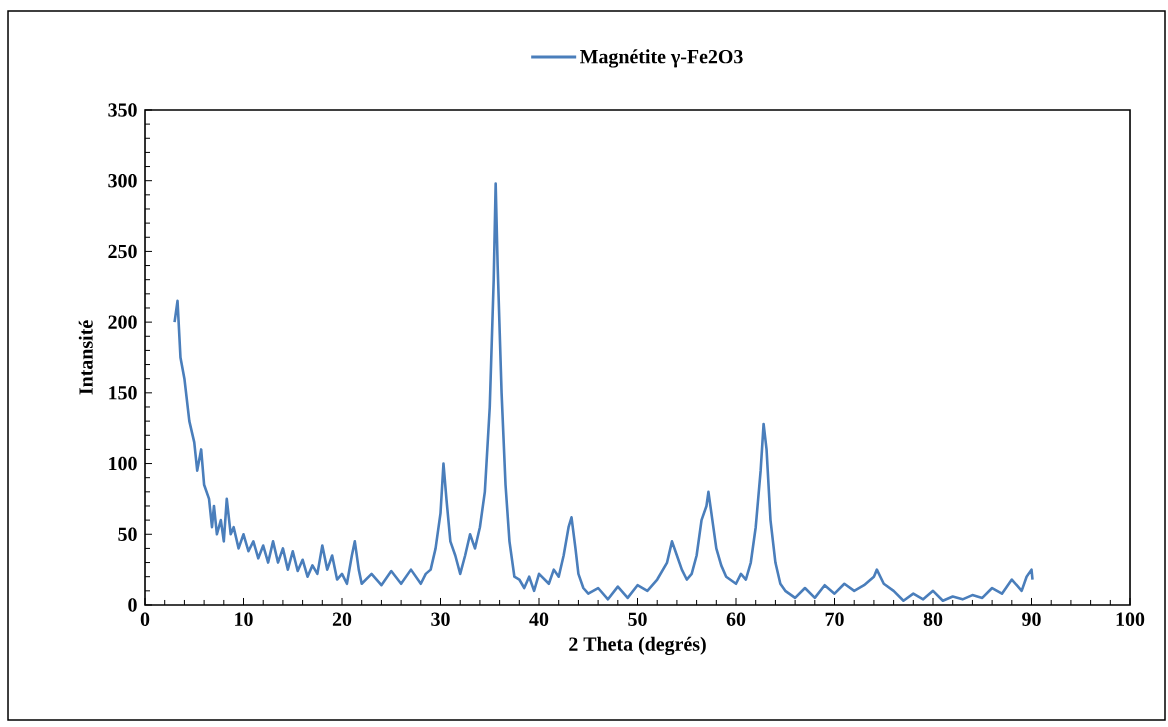  What do you see at coordinates (132, 605) in the screenshot?
I see `y-tick-label: 0` at bounding box center [132, 605].